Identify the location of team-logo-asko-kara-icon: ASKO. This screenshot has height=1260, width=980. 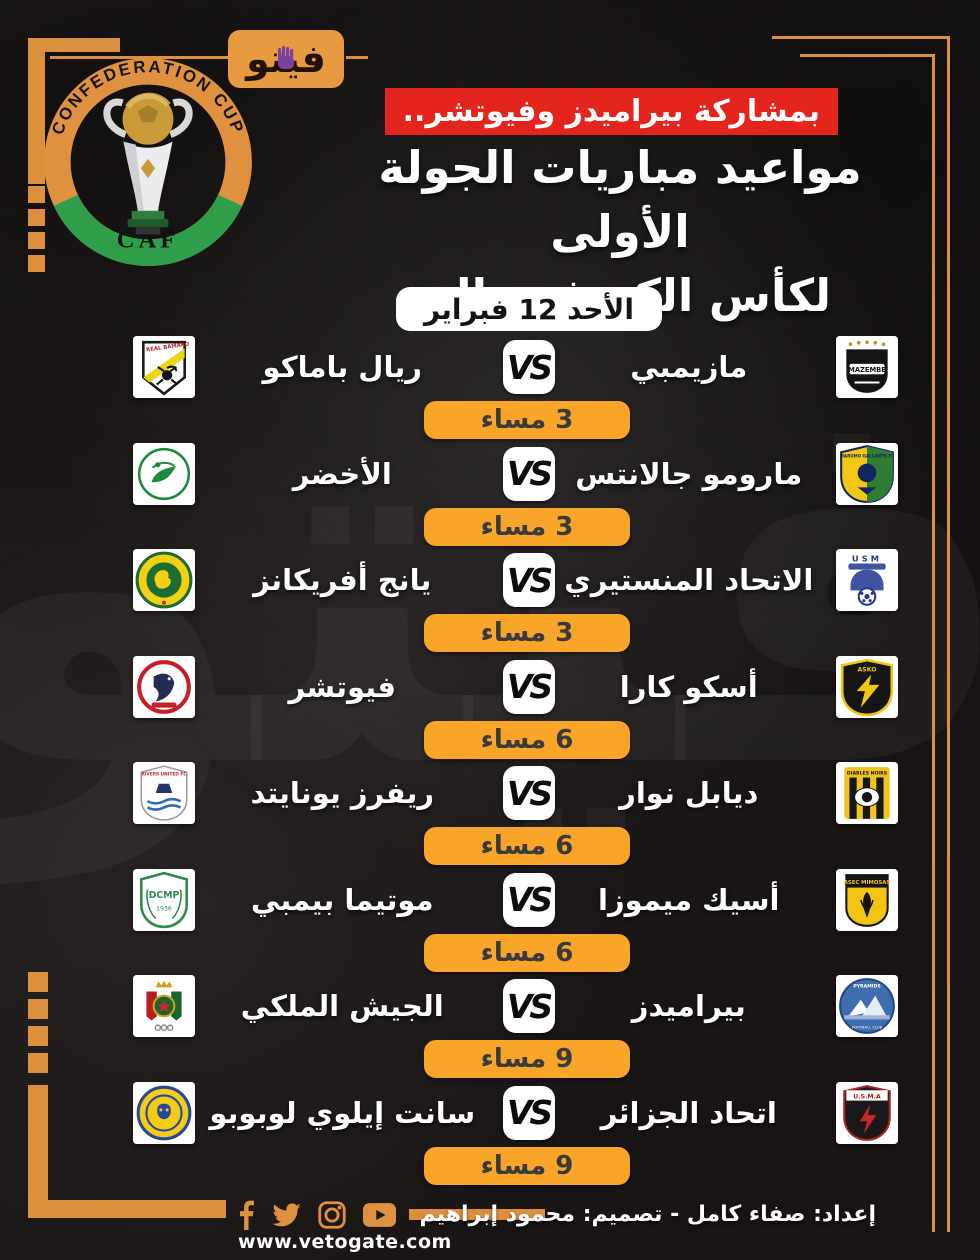
(867, 686).